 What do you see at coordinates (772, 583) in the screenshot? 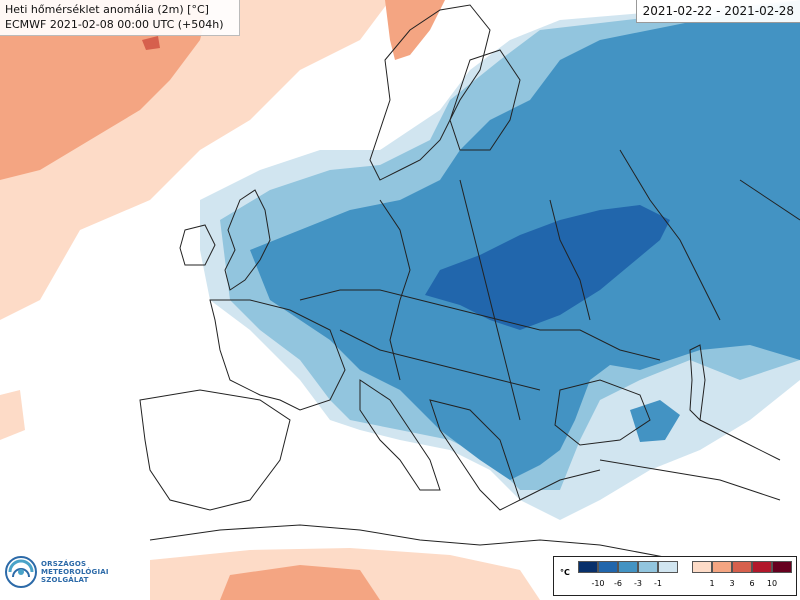
I see `legend-tick-label: 10` at bounding box center [772, 583].